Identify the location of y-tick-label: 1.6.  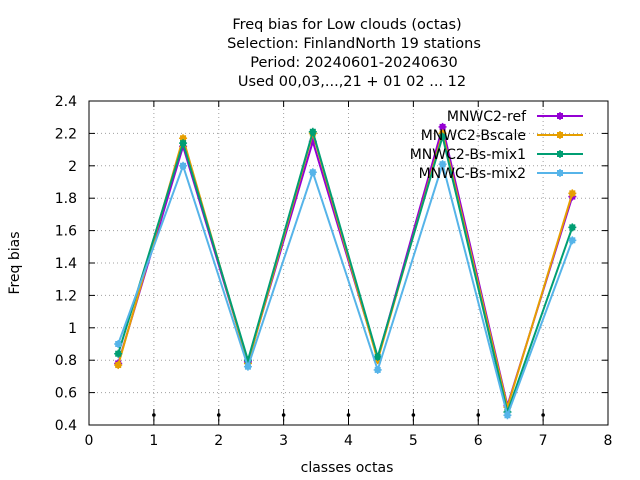
(66, 232).